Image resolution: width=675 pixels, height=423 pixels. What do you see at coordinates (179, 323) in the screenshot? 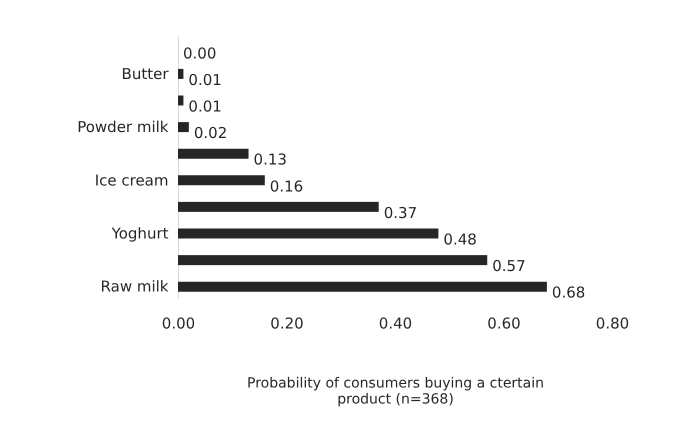
I see `x-tick-label: 0.00` at bounding box center [179, 323].